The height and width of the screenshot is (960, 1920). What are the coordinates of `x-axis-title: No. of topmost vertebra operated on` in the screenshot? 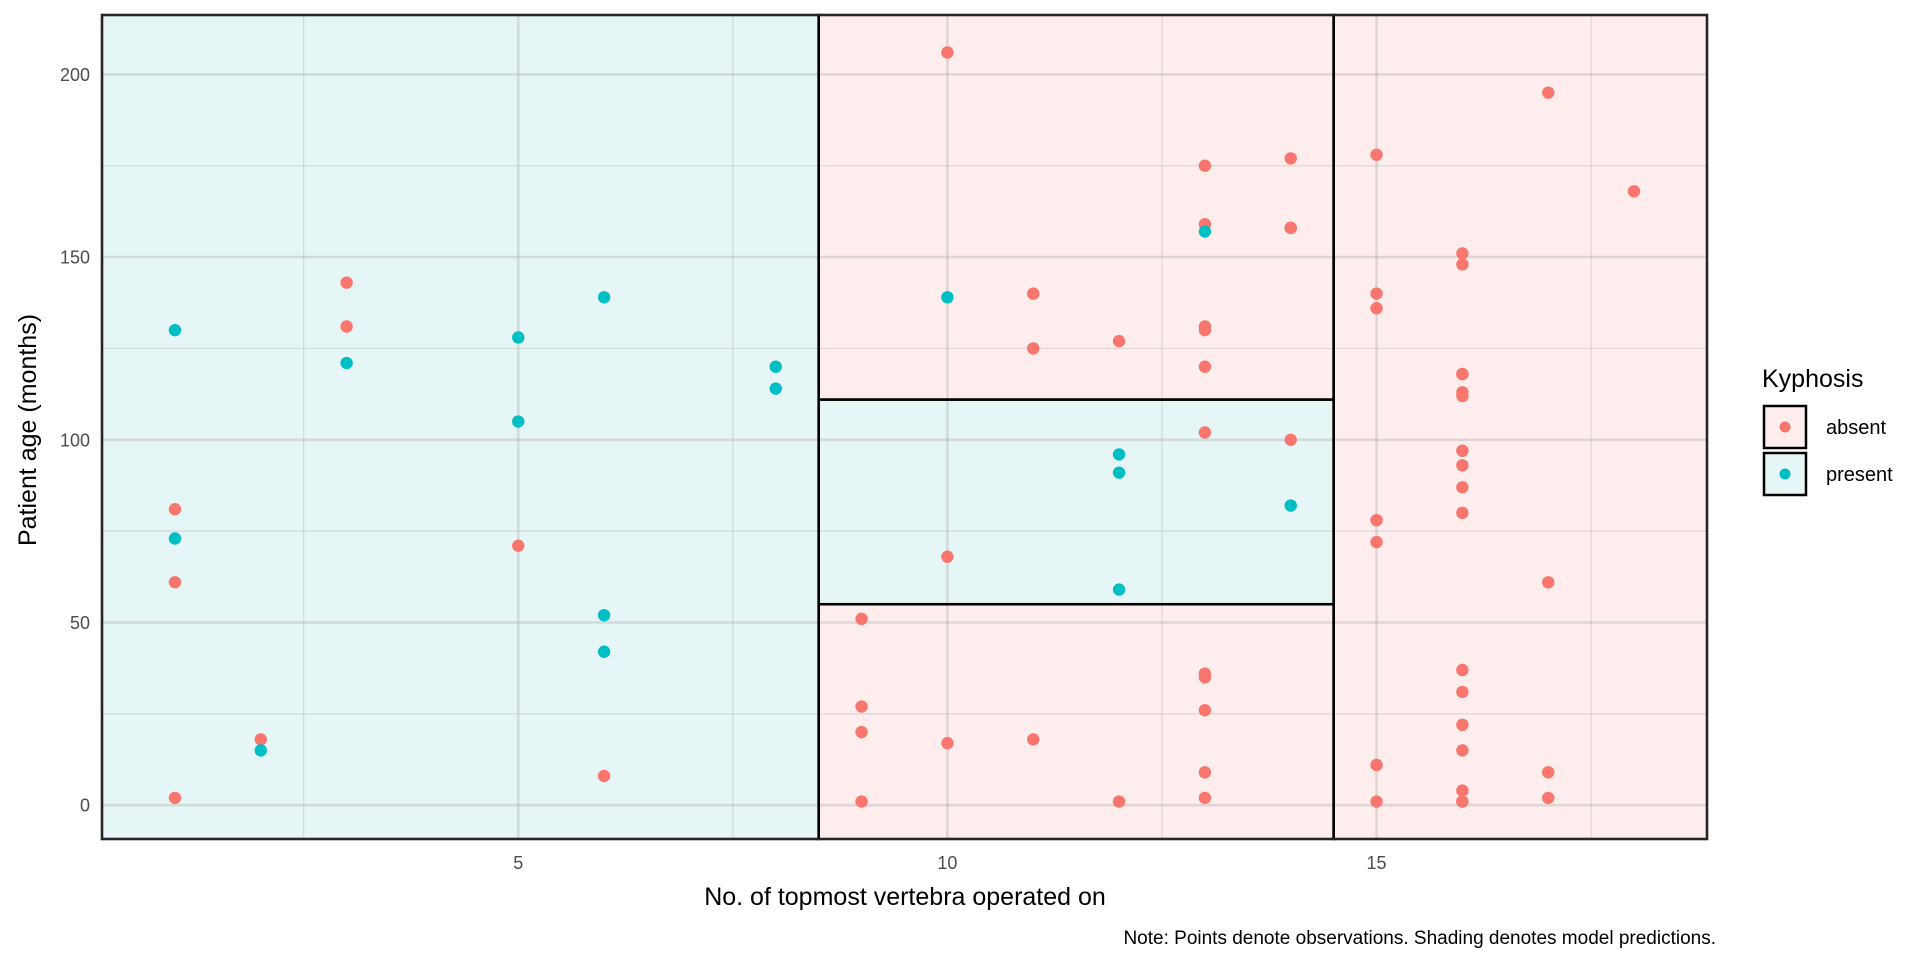 It's located at (905, 897).